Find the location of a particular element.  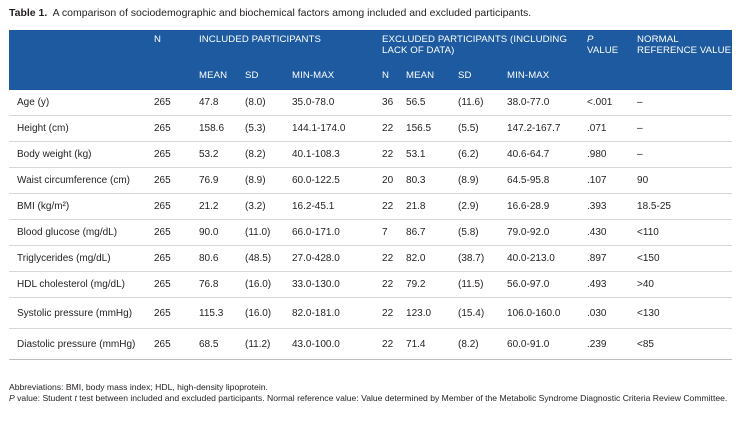

footnote-p-text-1: value: Student is located at coordinates (44, 398).